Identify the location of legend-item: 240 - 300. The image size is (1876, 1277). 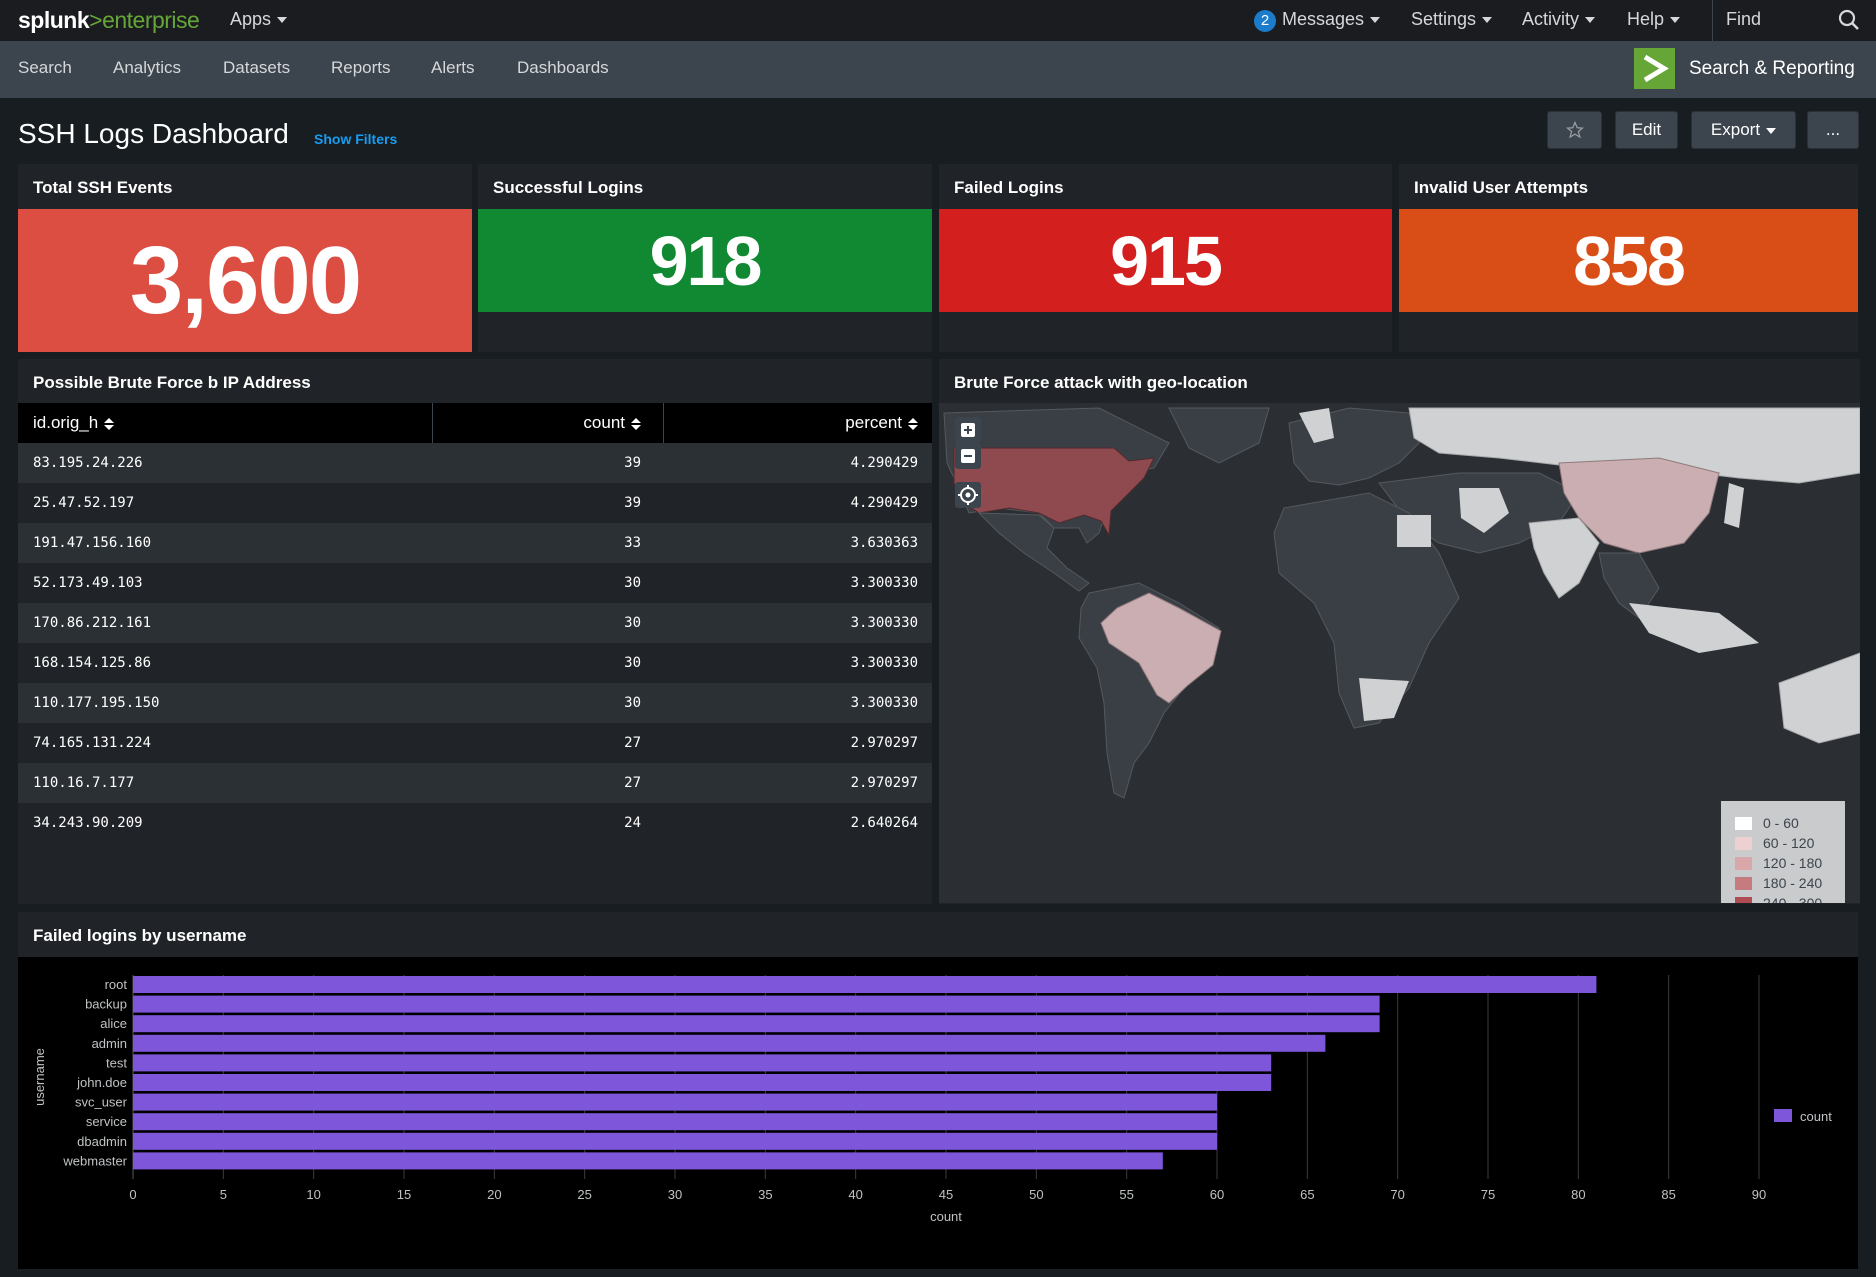
(1783, 898).